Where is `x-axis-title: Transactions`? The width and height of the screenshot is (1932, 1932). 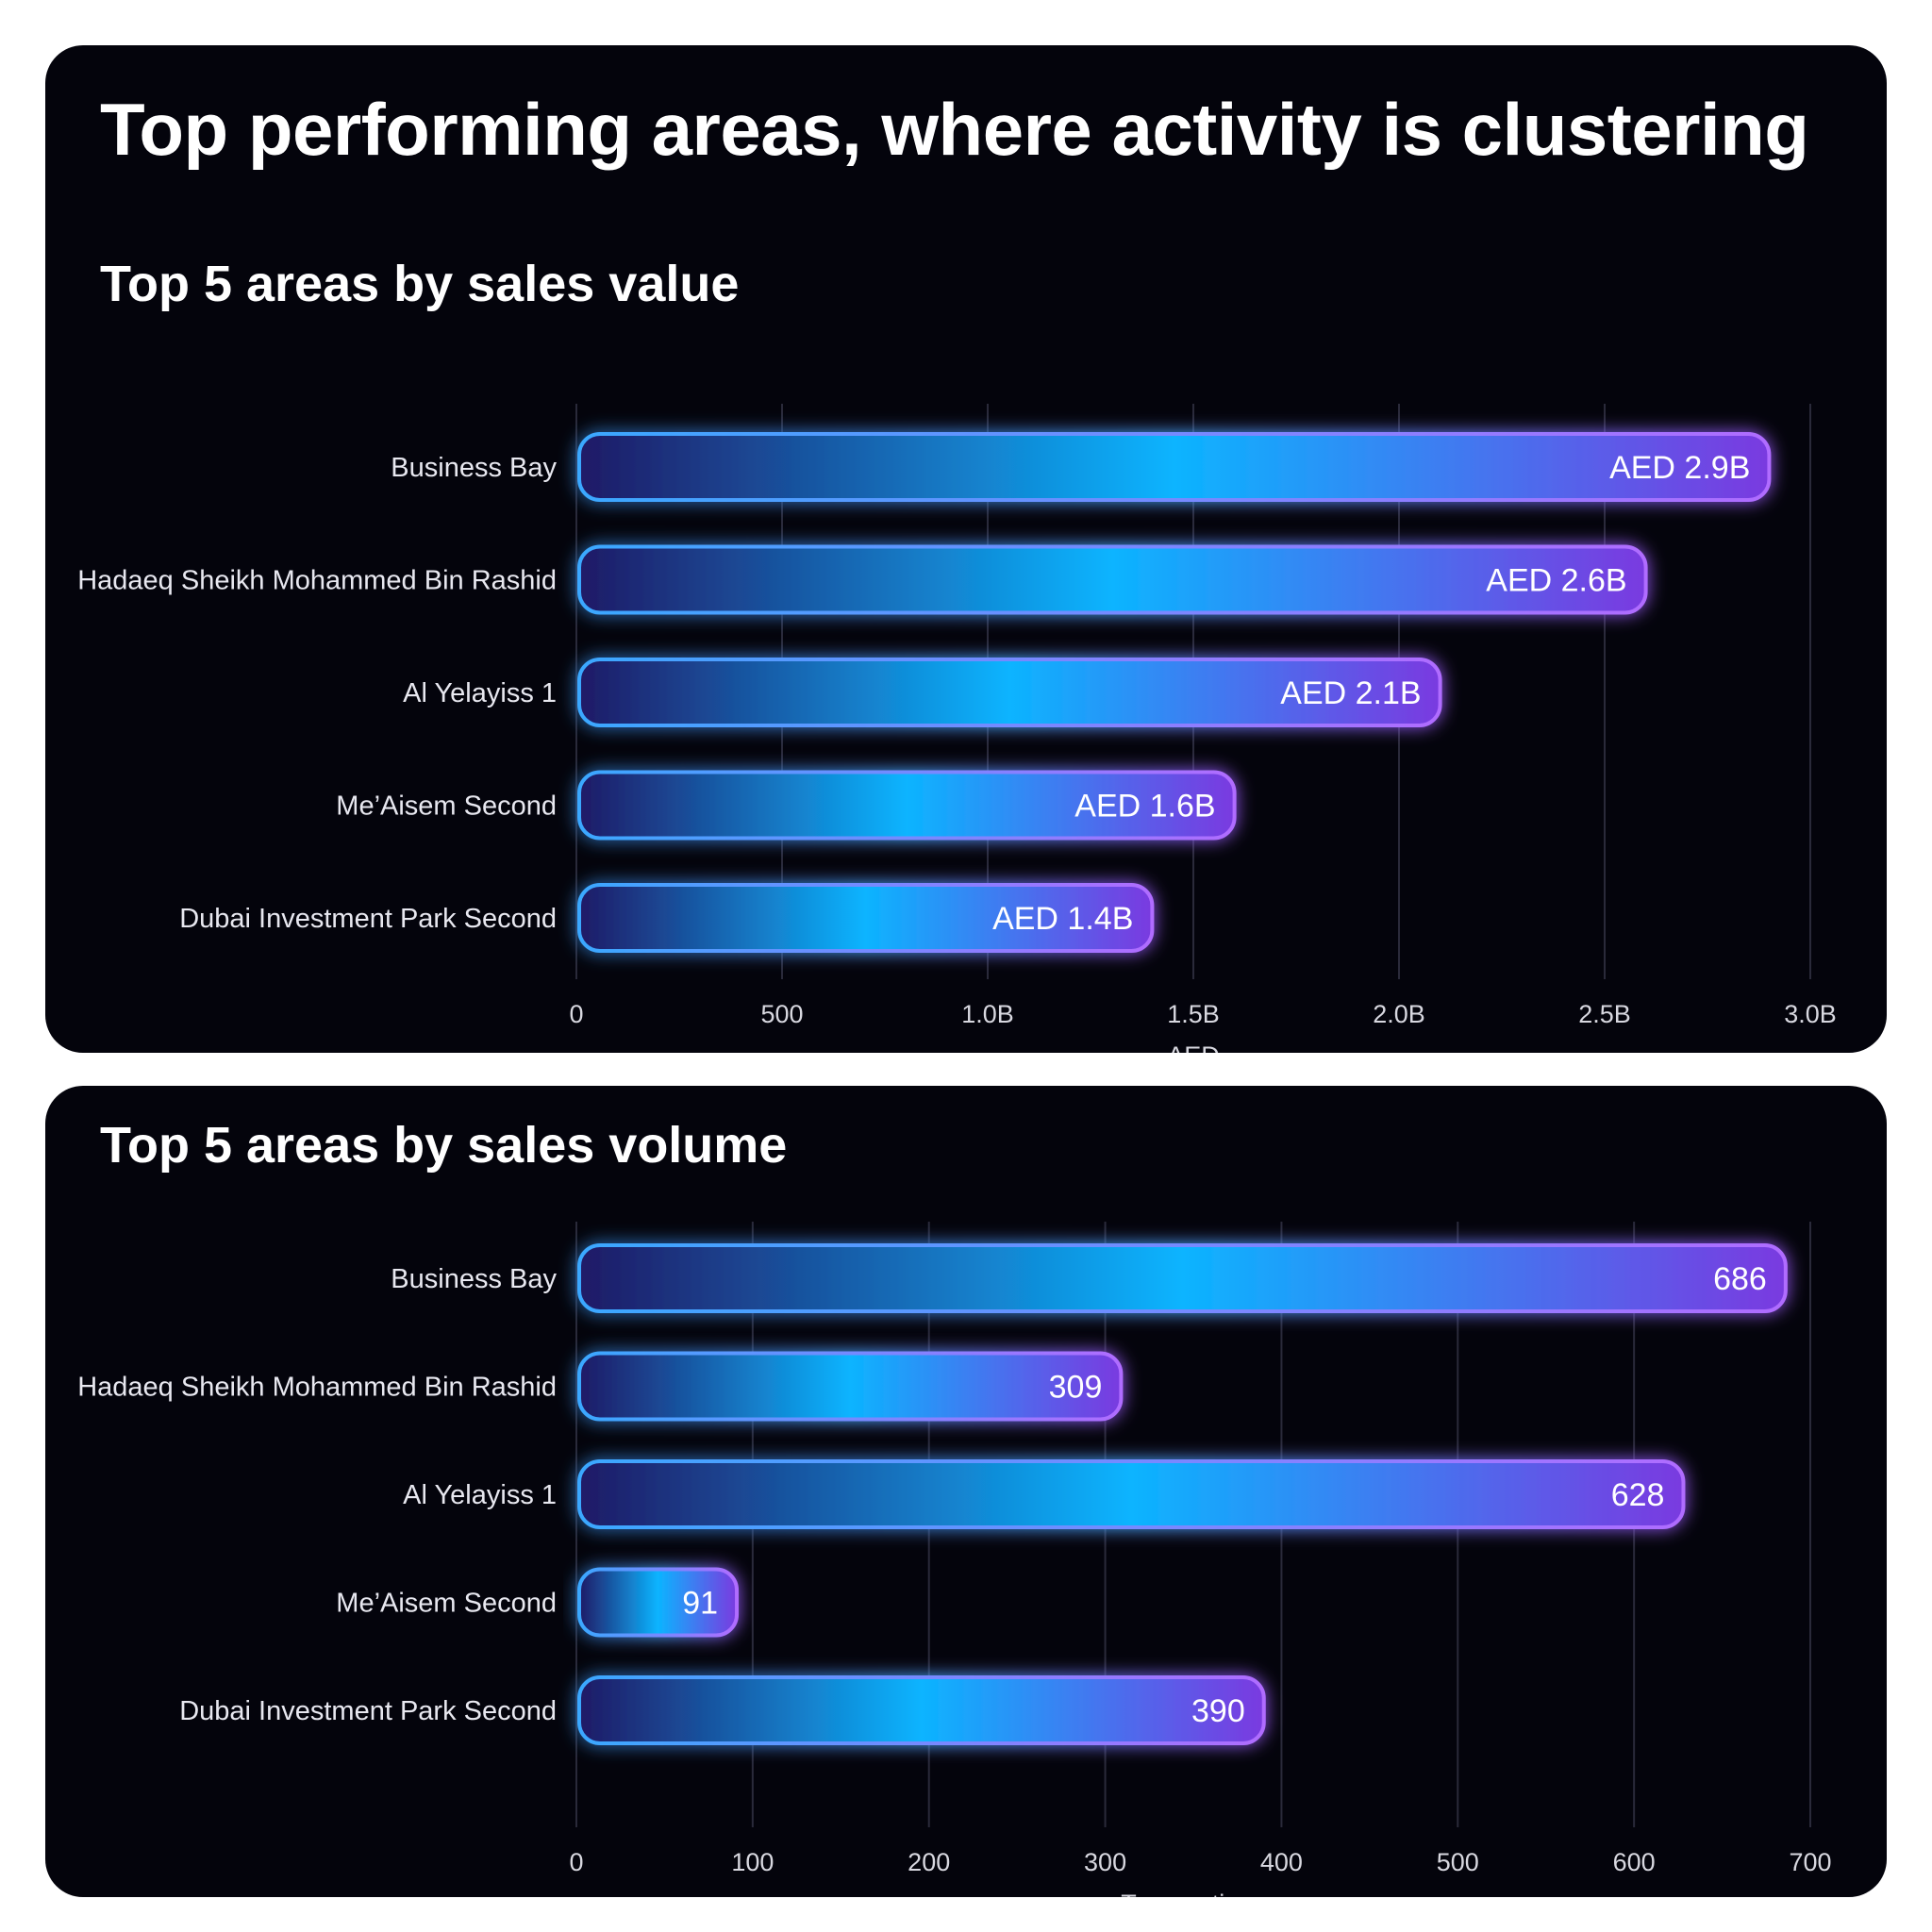
x-axis-title: Transactions is located at coordinates (1194, 1893).